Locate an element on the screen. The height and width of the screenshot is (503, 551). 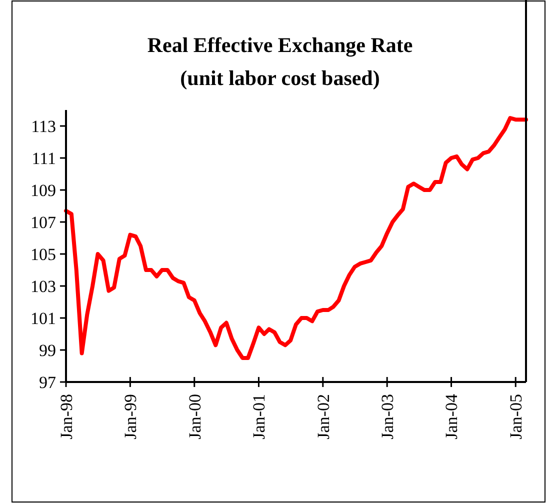
x-tick-label: Jan-03 is located at coordinates (388, 417).